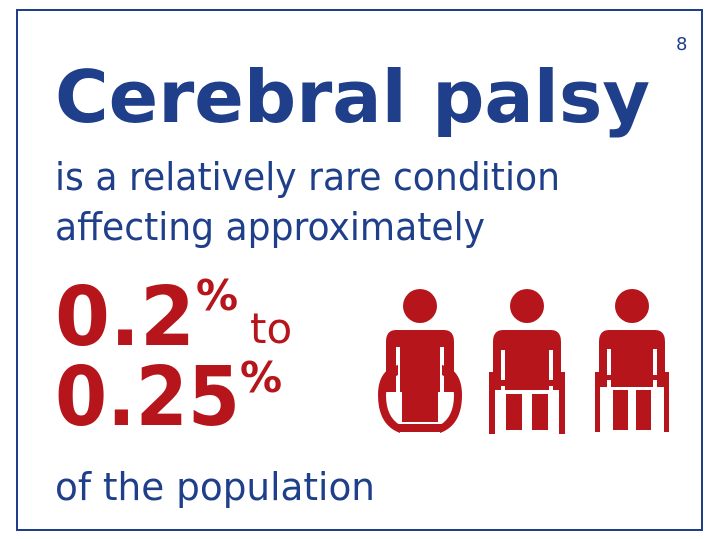 The image size is (719, 539). What do you see at coordinates (632, 360) in the screenshot?
I see `figure-walker` at bounding box center [632, 360].